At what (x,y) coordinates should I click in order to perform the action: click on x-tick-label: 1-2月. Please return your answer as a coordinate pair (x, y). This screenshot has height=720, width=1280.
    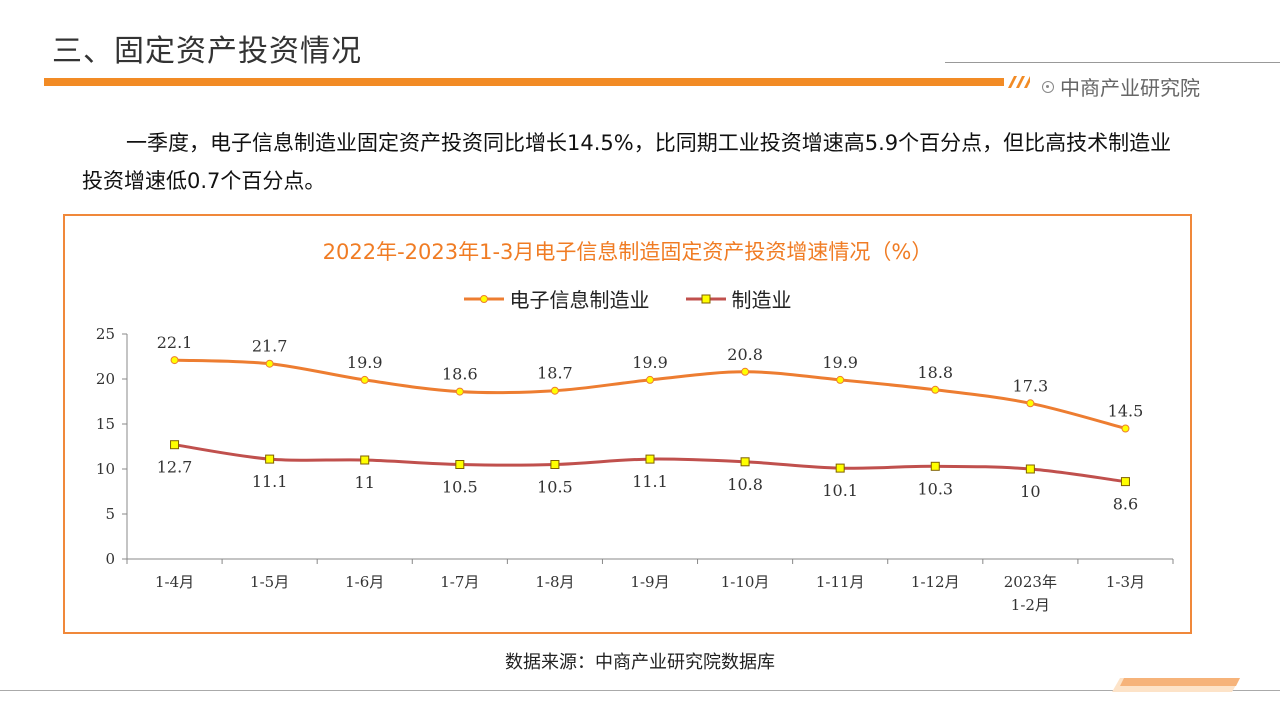
    Looking at the image, I should click on (1030, 605).